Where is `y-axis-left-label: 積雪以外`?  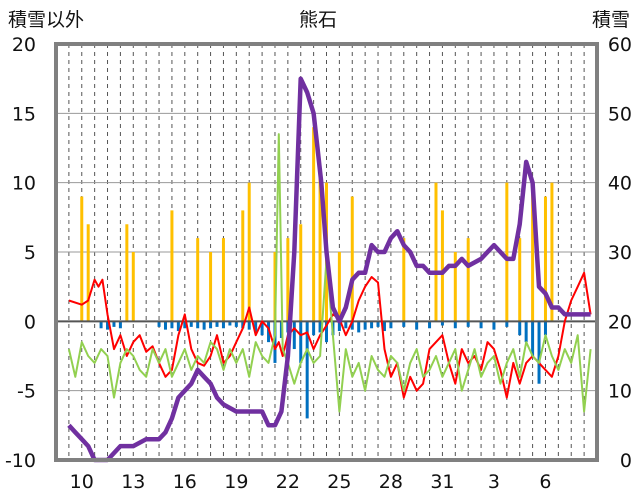
y-axis-left-label: 積雪以外 is located at coordinates (46, 20).